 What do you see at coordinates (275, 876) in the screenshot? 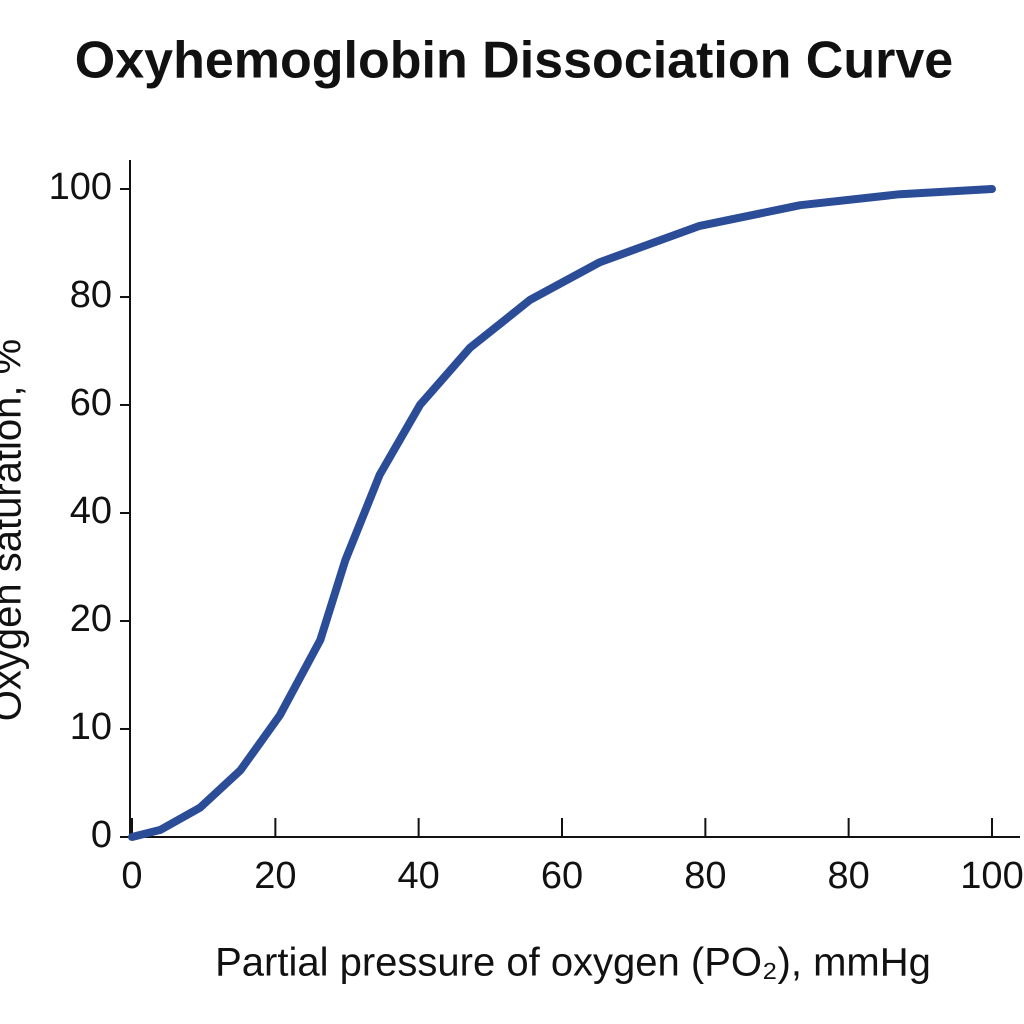
I see `x-tick-label: 20` at bounding box center [275, 876].